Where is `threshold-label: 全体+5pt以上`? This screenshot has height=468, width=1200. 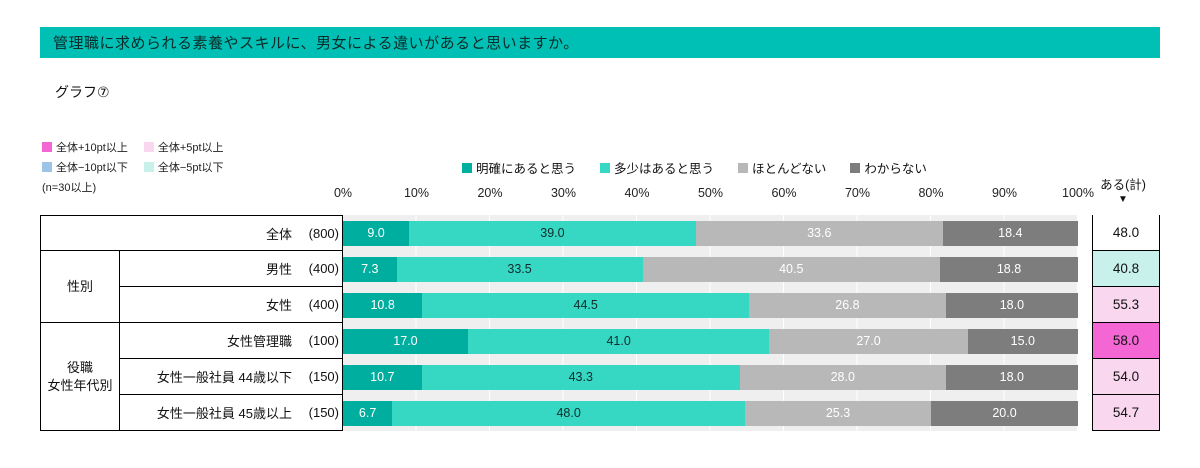 threshold-label: 全体+5pt以上 is located at coordinates (190, 148).